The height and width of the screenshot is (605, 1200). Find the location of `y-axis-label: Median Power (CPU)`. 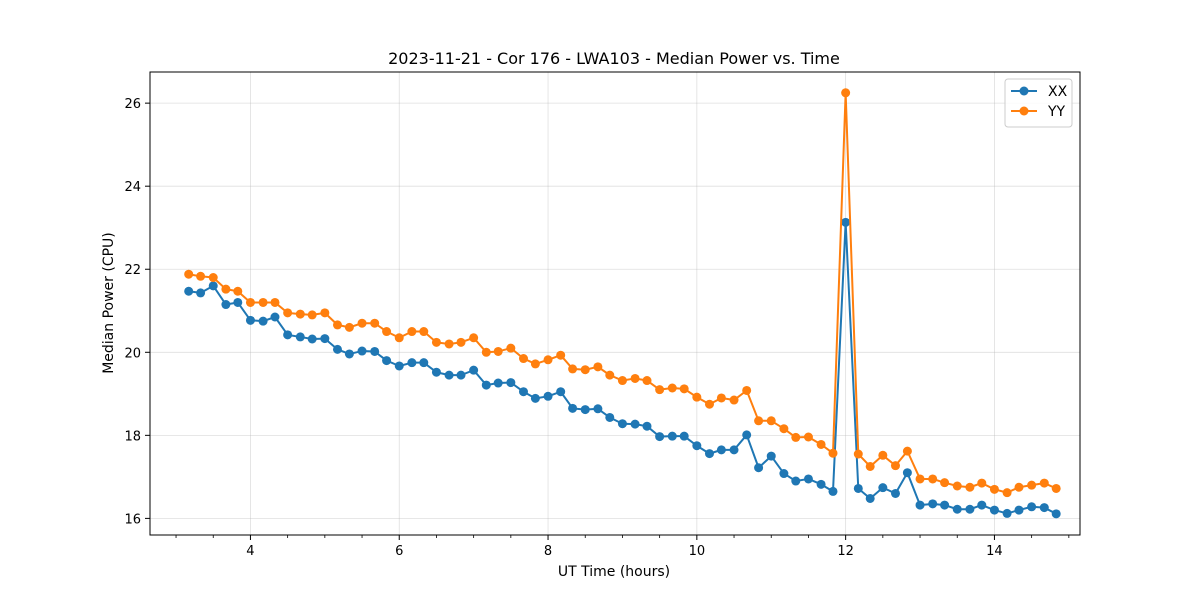

y-axis-label: Median Power (CPU) is located at coordinates (109, 303).